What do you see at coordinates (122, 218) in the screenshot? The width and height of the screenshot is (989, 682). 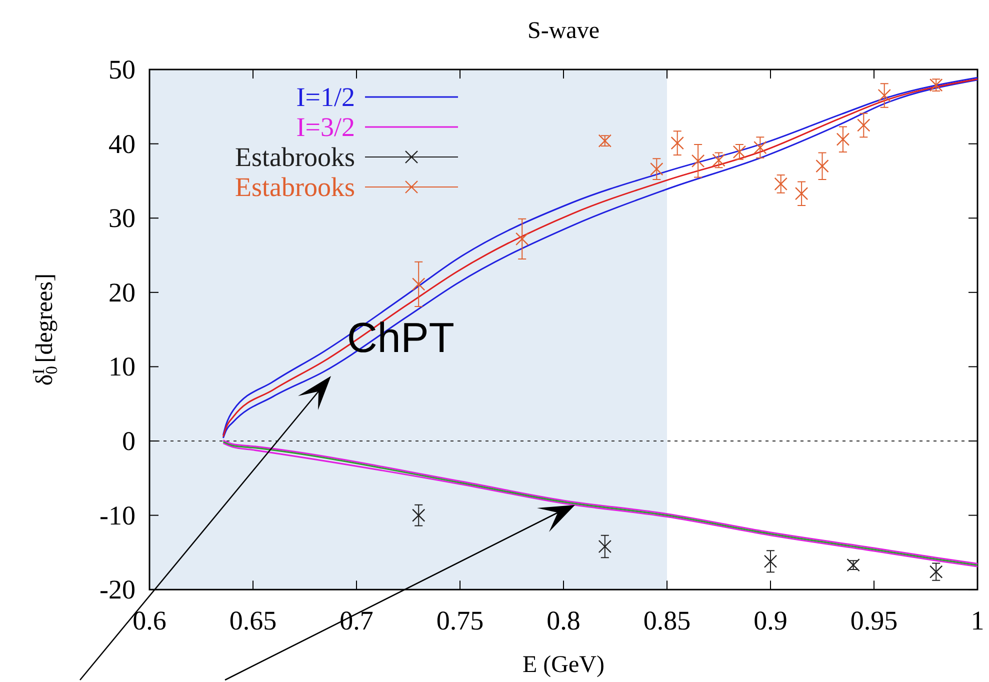 I see `y-tick-label: 30` at bounding box center [122, 218].